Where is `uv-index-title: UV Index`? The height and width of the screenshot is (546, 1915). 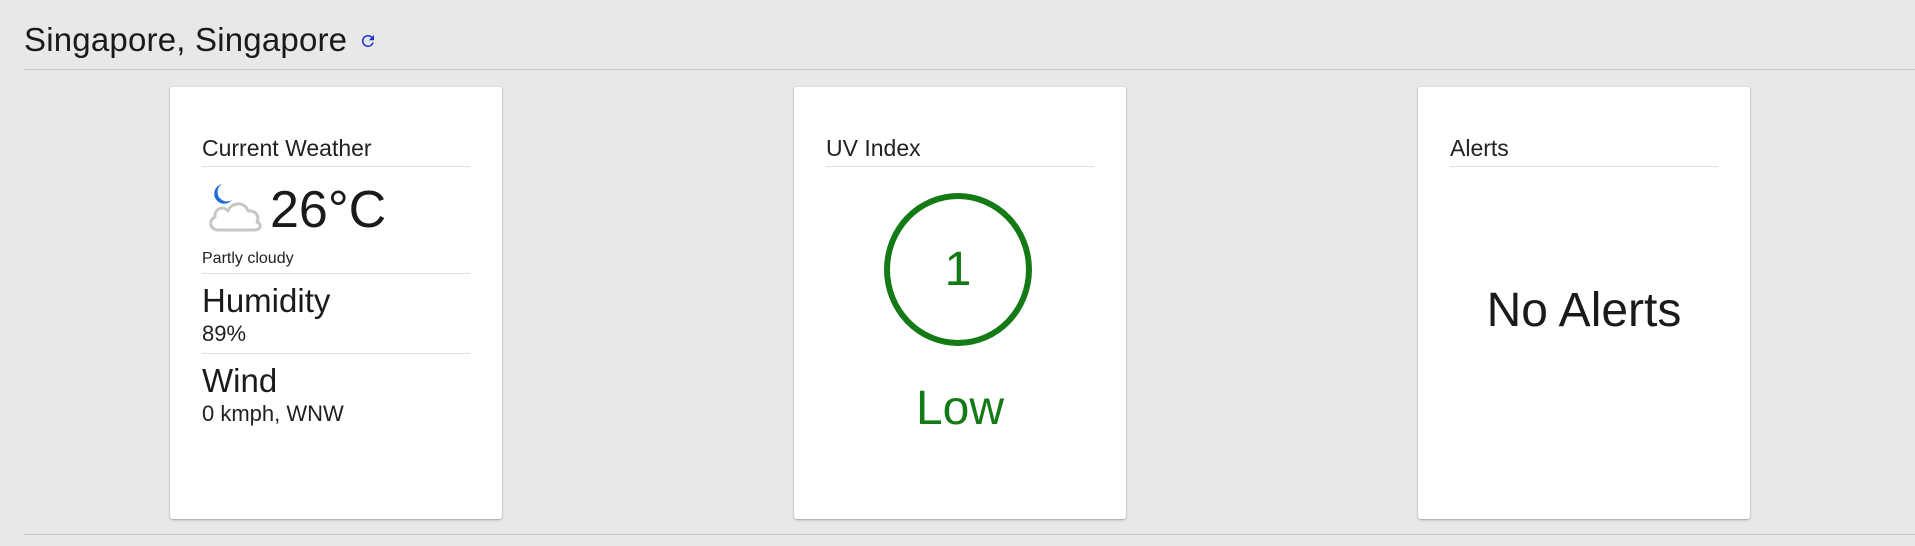
uv-index-title: UV Index is located at coordinates (960, 151).